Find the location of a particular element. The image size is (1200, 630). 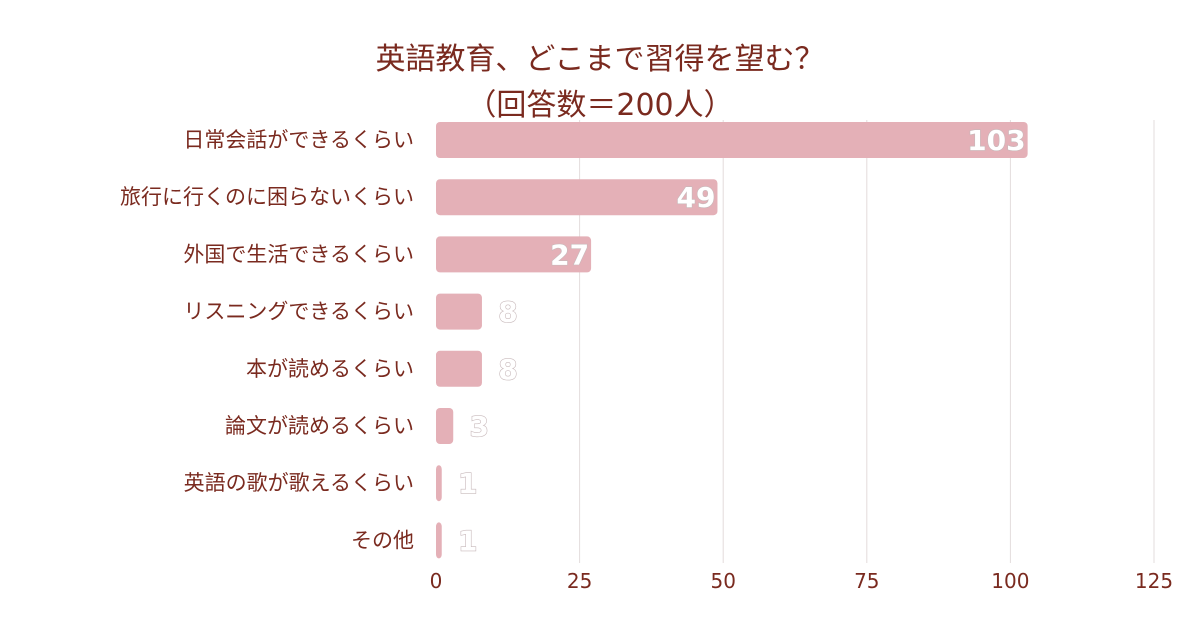

category-label: 本が読めるくらい is located at coordinates (330, 369).